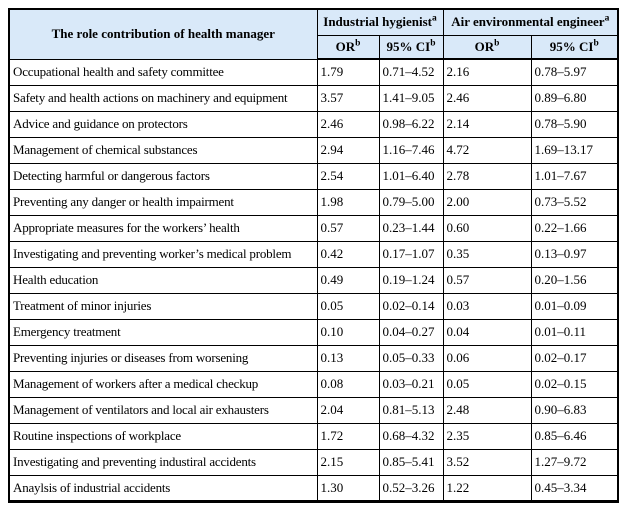 The image size is (623, 512). I want to click on ci-cell-industrial-hygienist: 0.04–0.27, so click(411, 332).